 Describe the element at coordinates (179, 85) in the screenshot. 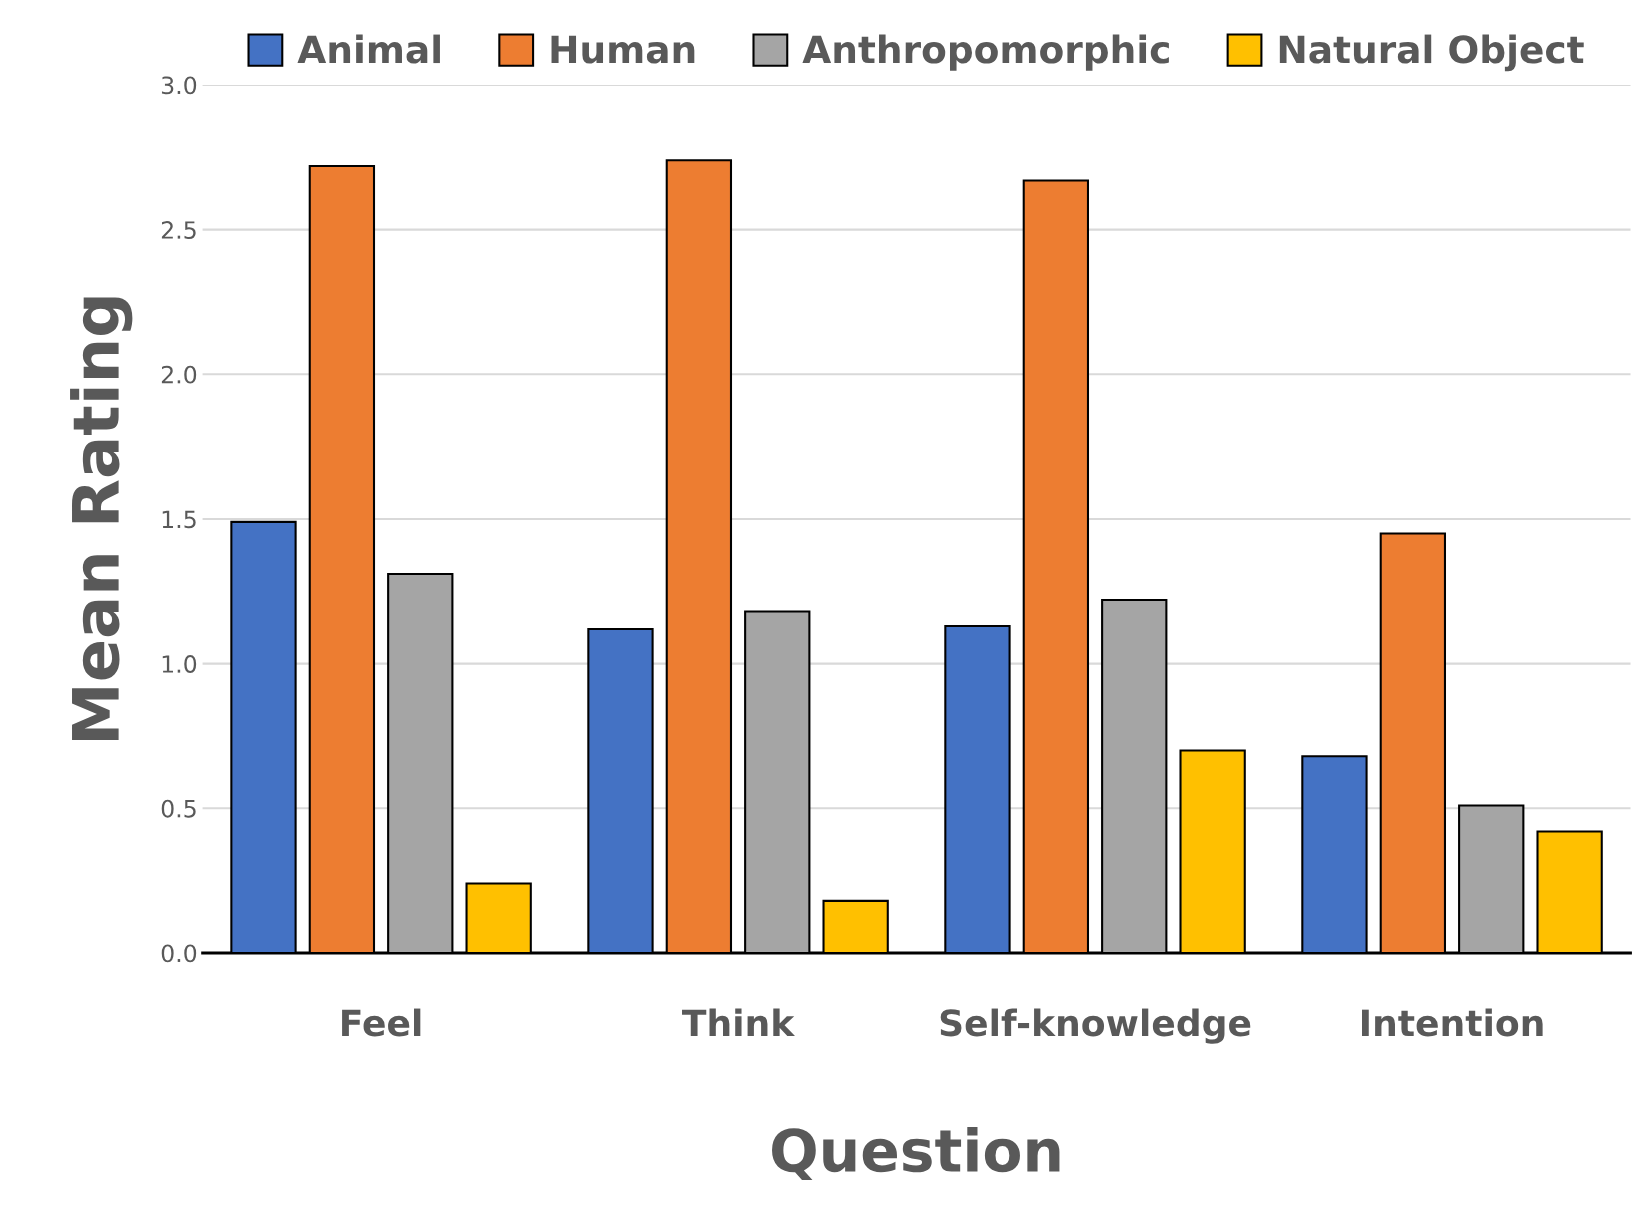

I see `y-tick-label: 3.0` at that location.